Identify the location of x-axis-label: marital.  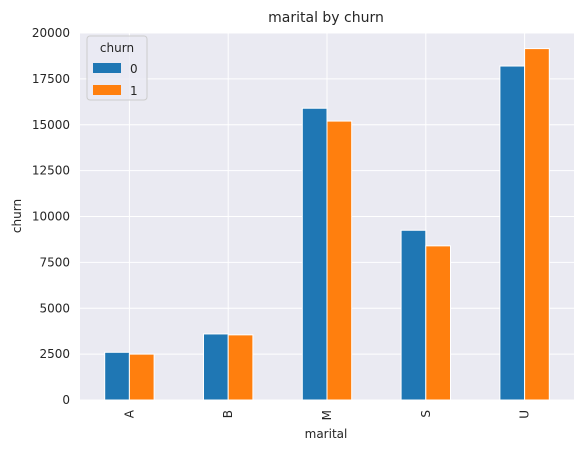
(326, 434).